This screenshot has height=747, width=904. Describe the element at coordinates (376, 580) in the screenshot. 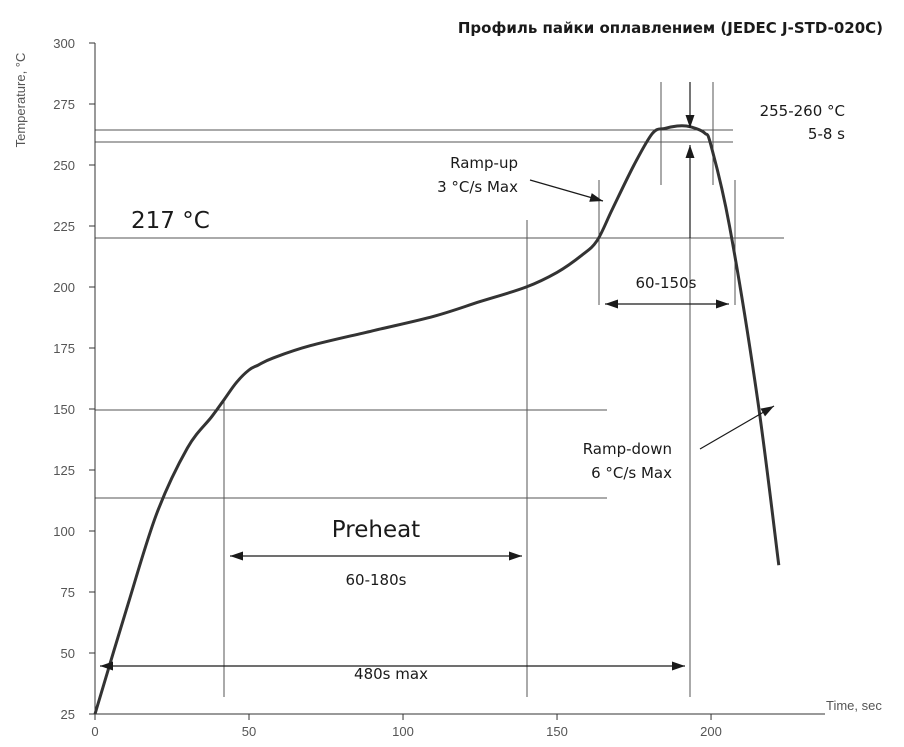

I see `preheat-time-label: 60-180s` at that location.